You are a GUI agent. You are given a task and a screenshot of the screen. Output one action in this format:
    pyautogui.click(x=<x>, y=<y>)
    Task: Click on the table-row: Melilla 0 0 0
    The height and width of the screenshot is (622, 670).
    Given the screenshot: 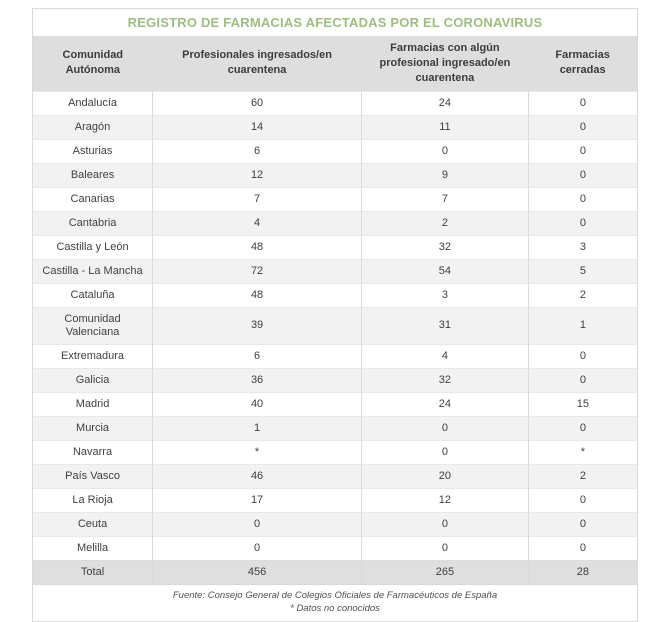 What is the action you would take?
    pyautogui.click(x=335, y=548)
    